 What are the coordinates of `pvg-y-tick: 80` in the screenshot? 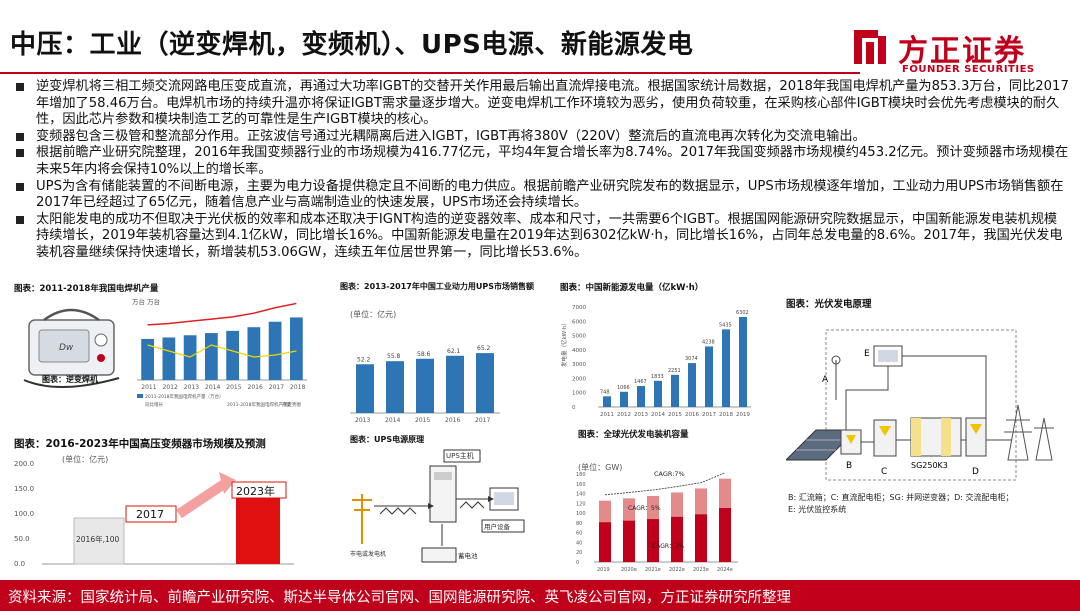 It's located at (579, 524).